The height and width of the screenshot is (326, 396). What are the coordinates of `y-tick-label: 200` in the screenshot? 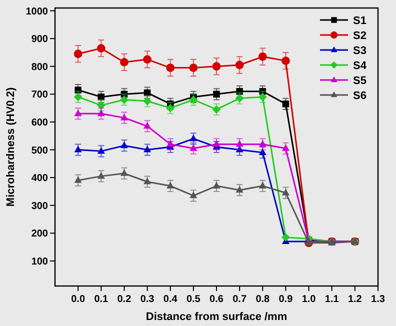 It's located at (39, 234).